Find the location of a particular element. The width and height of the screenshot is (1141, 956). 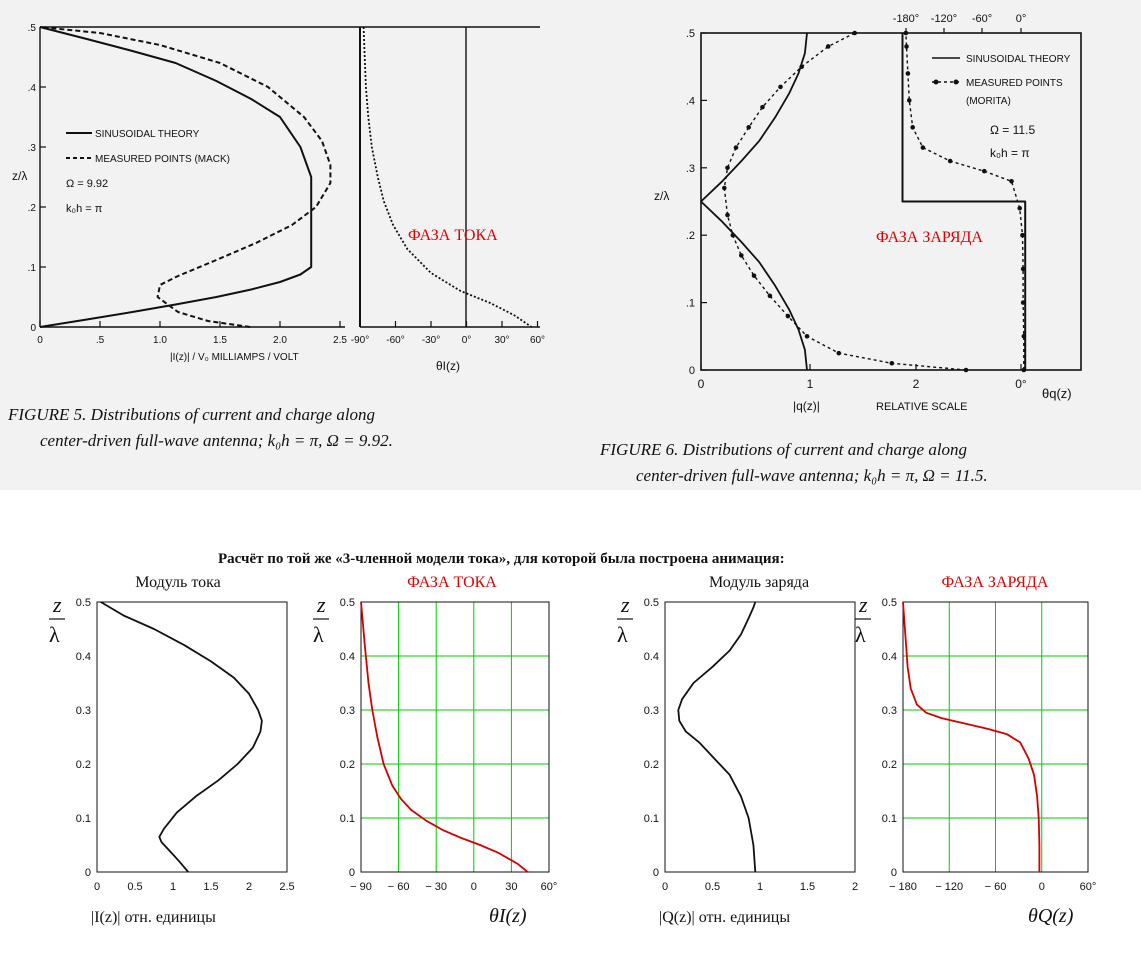

calc-charge-curve is located at coordinates (717, 737).